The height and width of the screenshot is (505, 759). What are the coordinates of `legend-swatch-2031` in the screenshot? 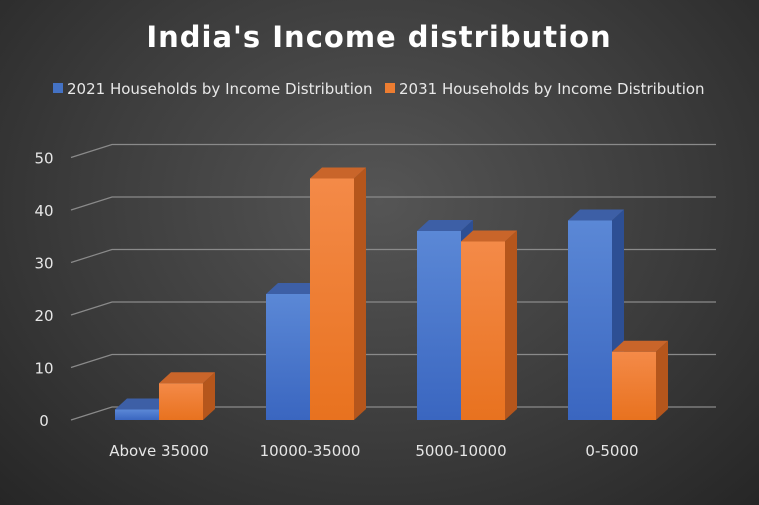 It's located at (390, 88).